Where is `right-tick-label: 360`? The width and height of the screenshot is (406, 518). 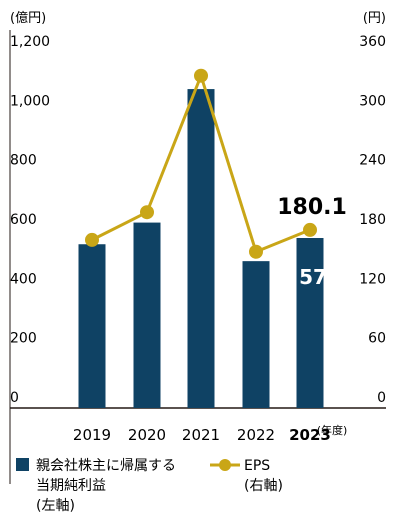 right-tick-label: 360 is located at coordinates (372, 42).